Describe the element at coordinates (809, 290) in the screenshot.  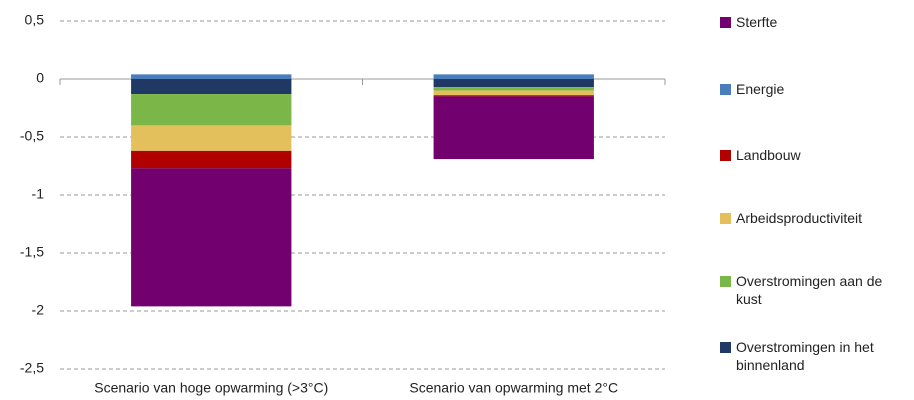
I see `legend-label: Overstromingen aan de kust` at that location.